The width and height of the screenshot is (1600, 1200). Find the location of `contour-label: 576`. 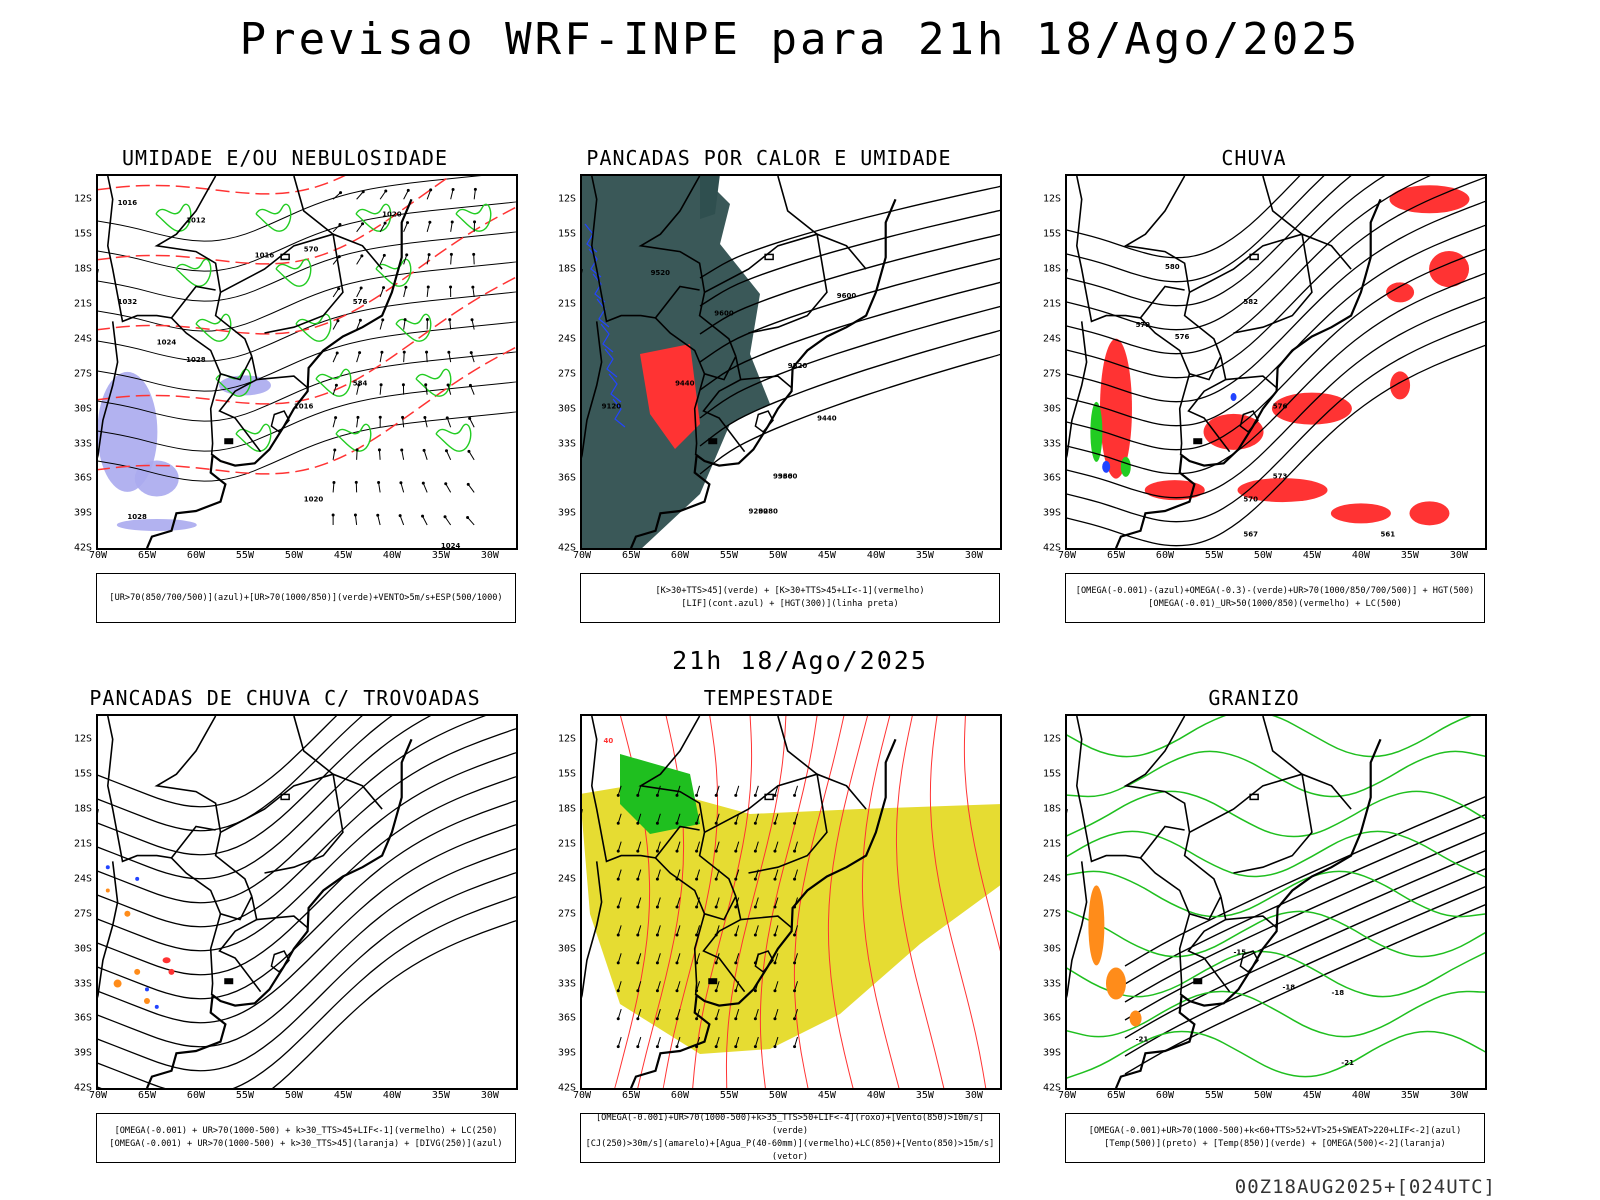

contour-label: 576 is located at coordinates (360, 302).